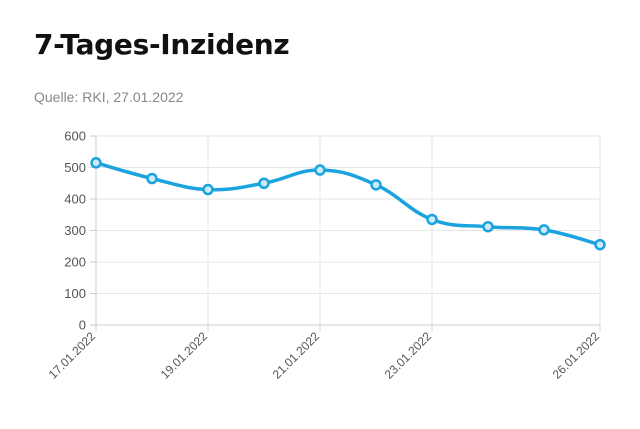 The width and height of the screenshot is (640, 429). Describe the element at coordinates (296, 355) in the screenshot. I see `x-tick-label: 21.01.2022` at that location.